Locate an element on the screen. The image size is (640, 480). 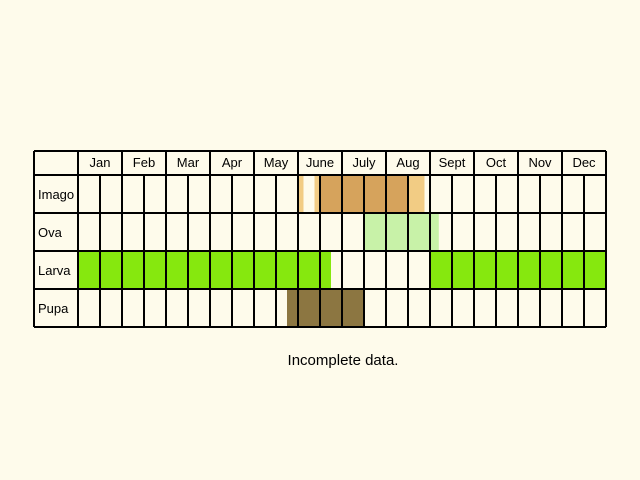
month-label-sept: Sept is located at coordinates (452, 162).